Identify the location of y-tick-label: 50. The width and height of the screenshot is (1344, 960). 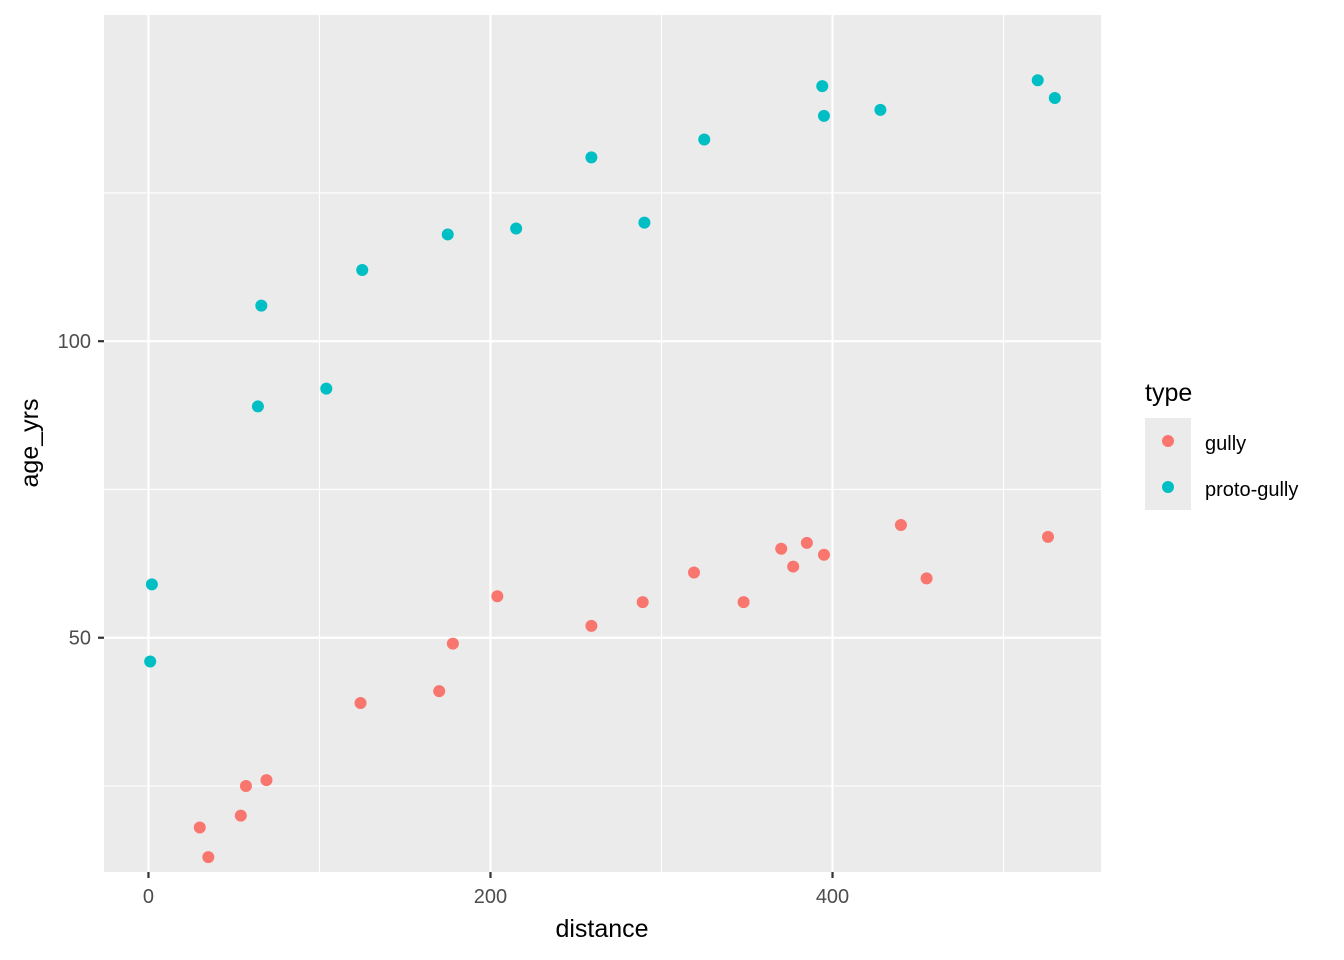
(80, 639).